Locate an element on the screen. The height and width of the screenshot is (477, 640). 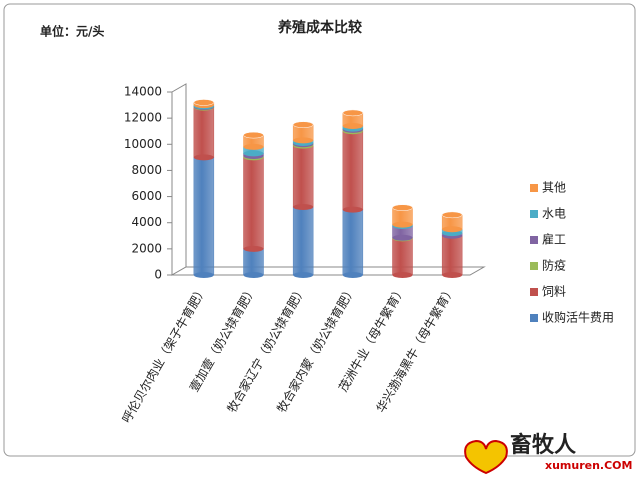
unit-label: 单位：元/头 is located at coordinates (72, 31).